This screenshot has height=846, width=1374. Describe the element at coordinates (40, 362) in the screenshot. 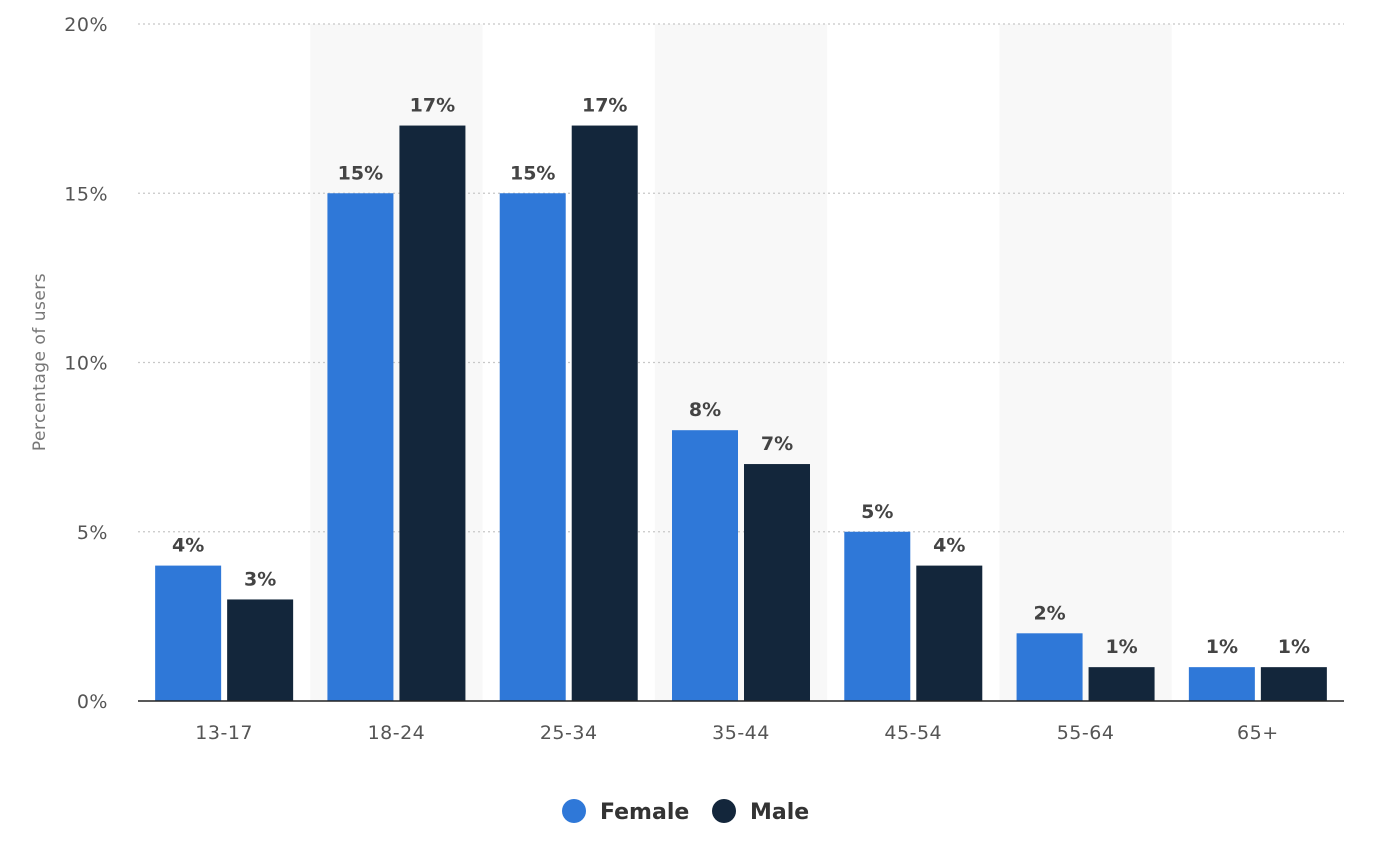

I see `y-axis-title: Percentage of users` at that location.